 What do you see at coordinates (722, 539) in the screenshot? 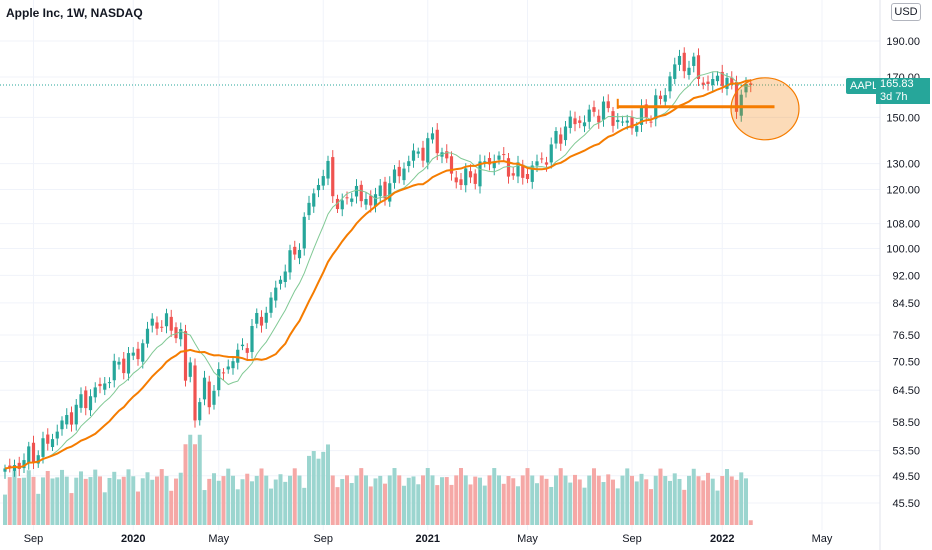
I see `x-tick-label: 2022` at bounding box center [722, 539].